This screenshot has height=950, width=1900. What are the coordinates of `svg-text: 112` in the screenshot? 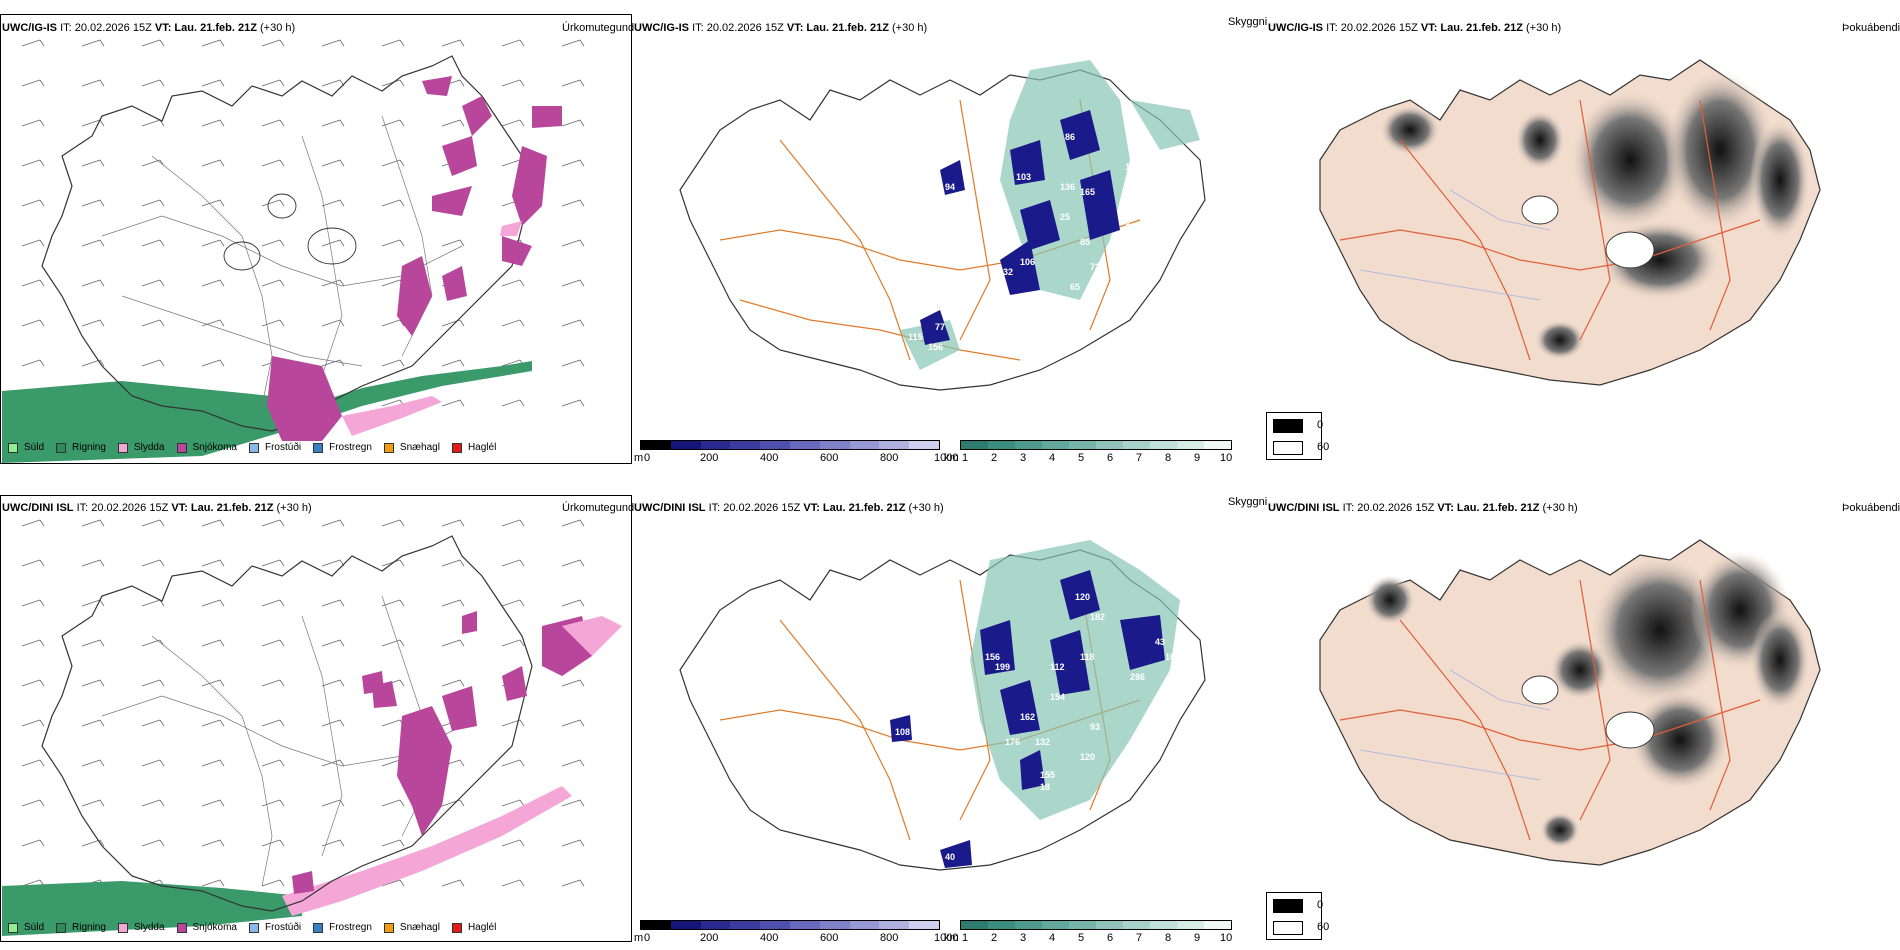 It's located at (1057, 667).